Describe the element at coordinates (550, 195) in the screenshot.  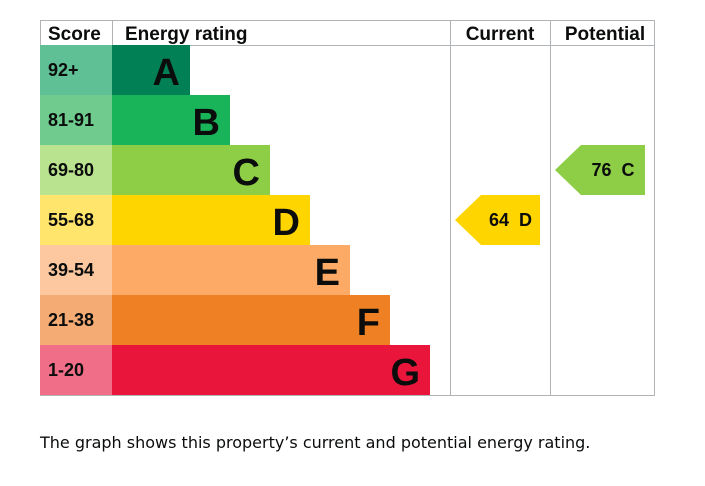
I see `rating-indicators: 64 D 76 C` at that location.